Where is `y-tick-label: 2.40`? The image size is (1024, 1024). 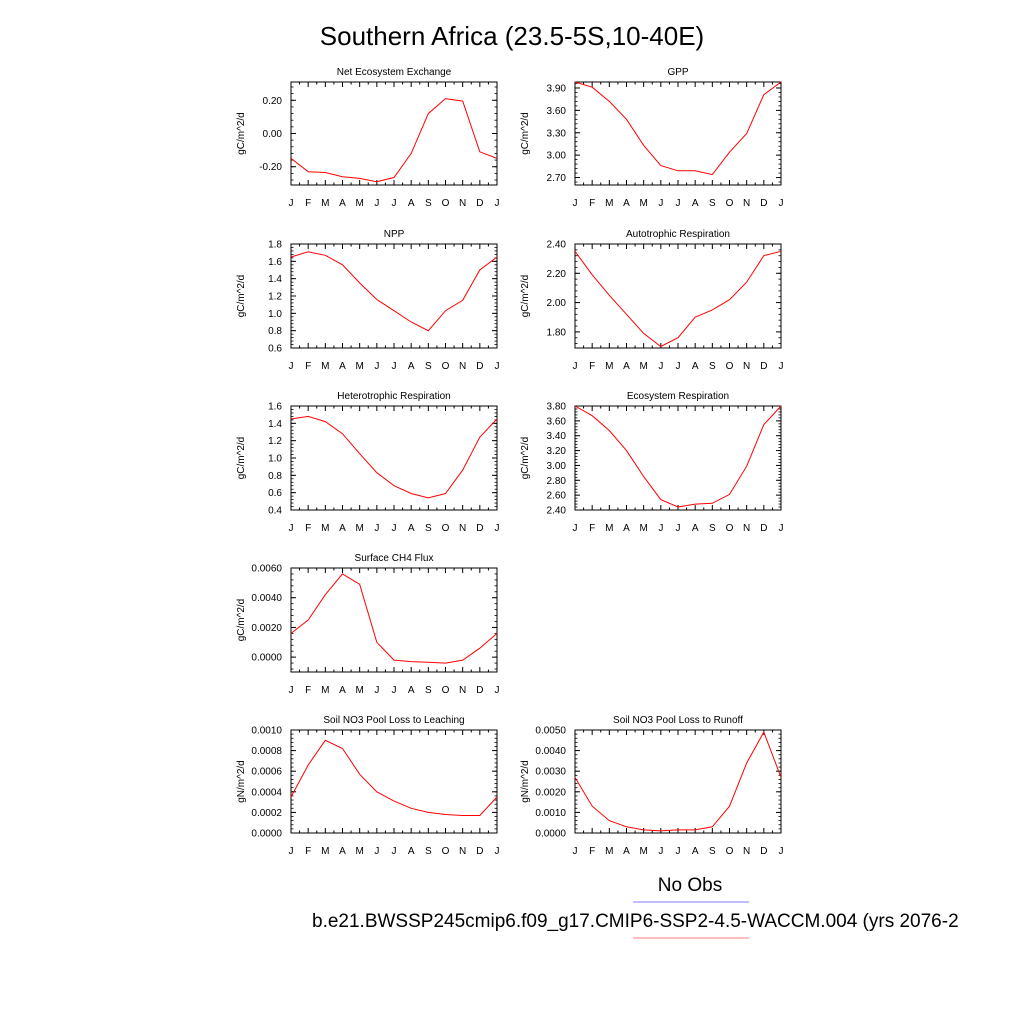 y-tick-label: 2.40 is located at coordinates (557, 245).